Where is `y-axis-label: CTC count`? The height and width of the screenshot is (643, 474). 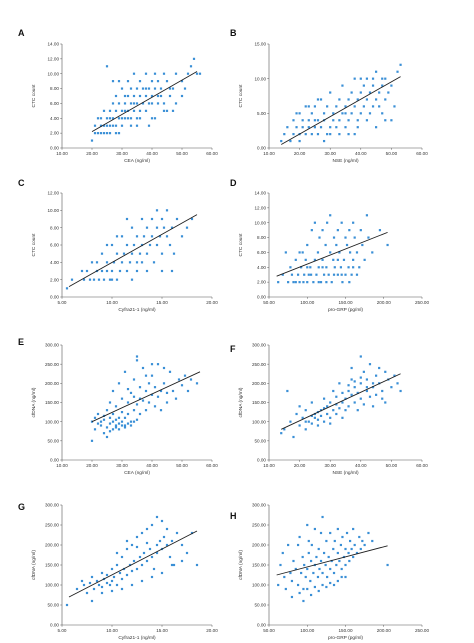
y-axis-label: CTC count is located at coordinates (241, 245).